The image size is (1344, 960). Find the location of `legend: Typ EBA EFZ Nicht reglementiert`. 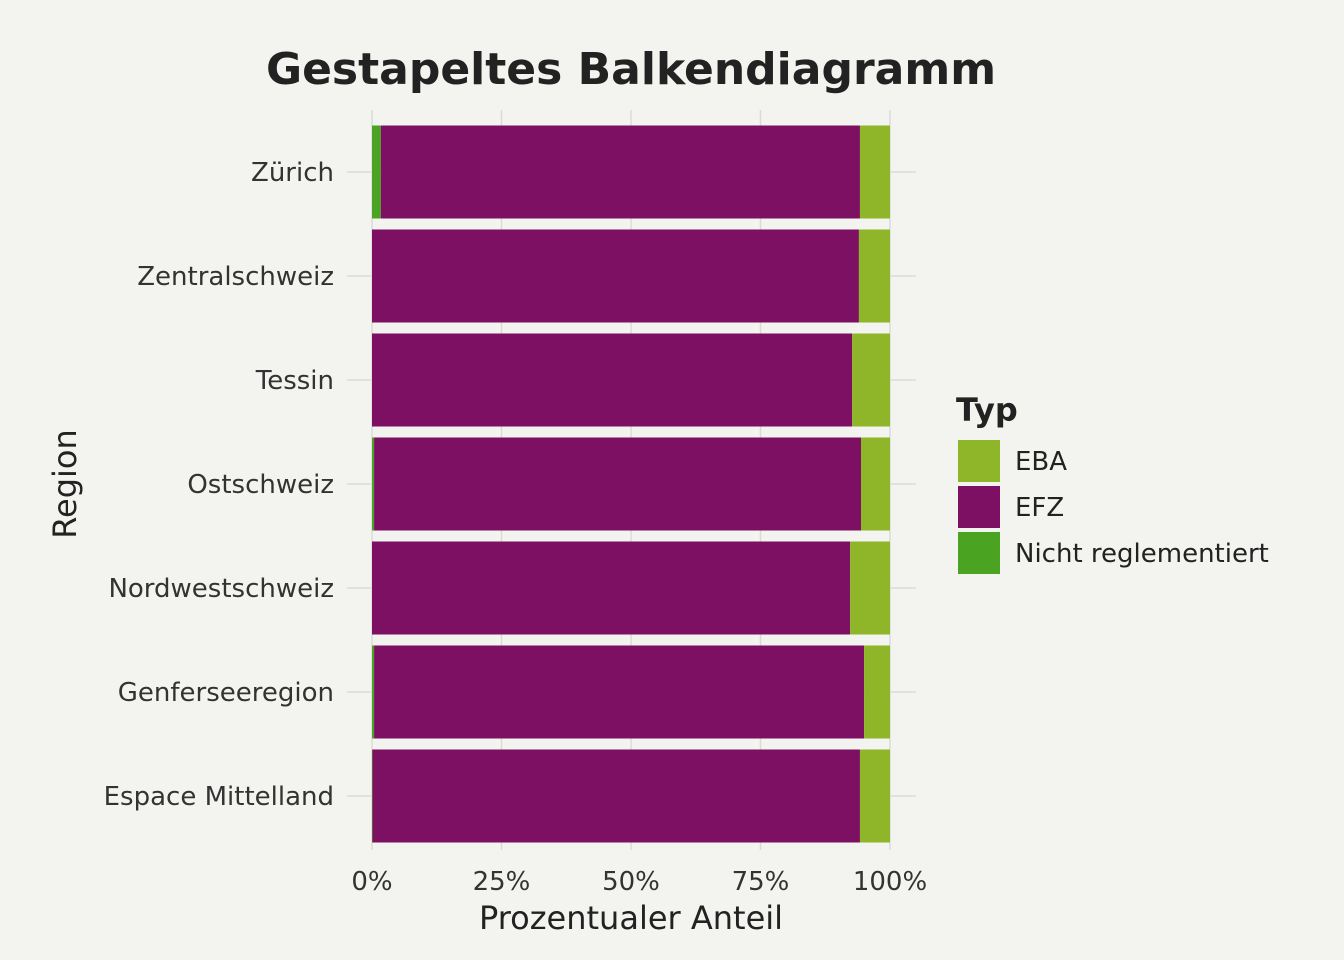

legend: Typ EBA EFZ Nicht reglementiert is located at coordinates (1112, 482).